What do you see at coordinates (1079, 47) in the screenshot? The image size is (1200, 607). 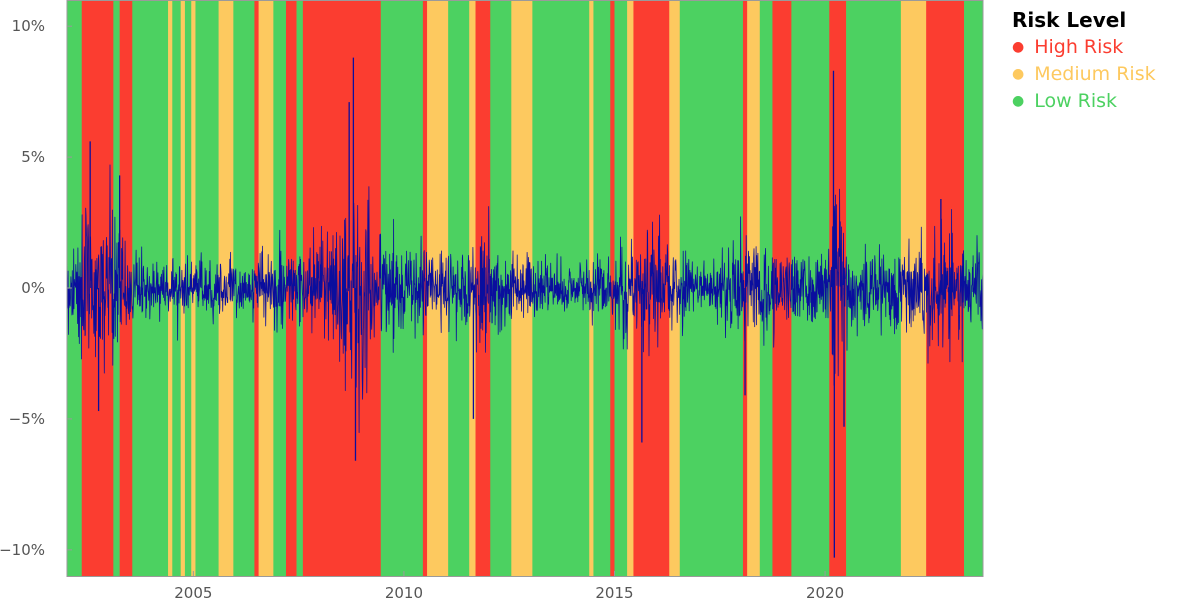 I see `legend-label-high-risk: High Risk` at bounding box center [1079, 47].